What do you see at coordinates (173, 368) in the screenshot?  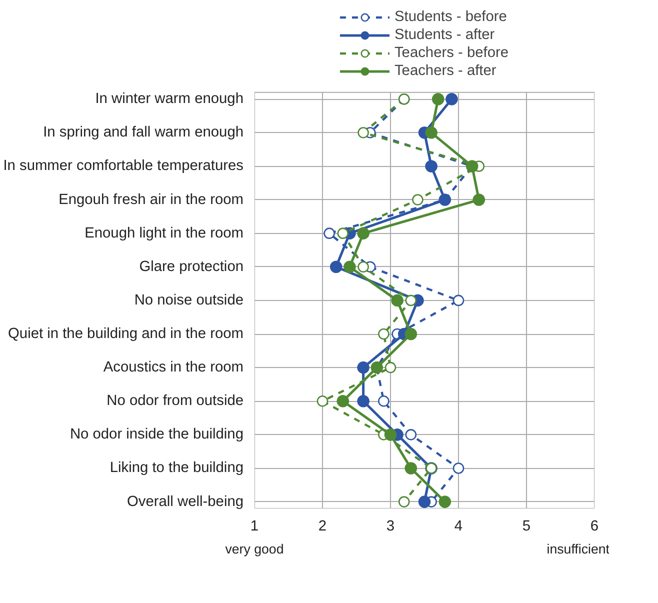 I see `y-tick-label: Acoustics in the room` at bounding box center [173, 368].